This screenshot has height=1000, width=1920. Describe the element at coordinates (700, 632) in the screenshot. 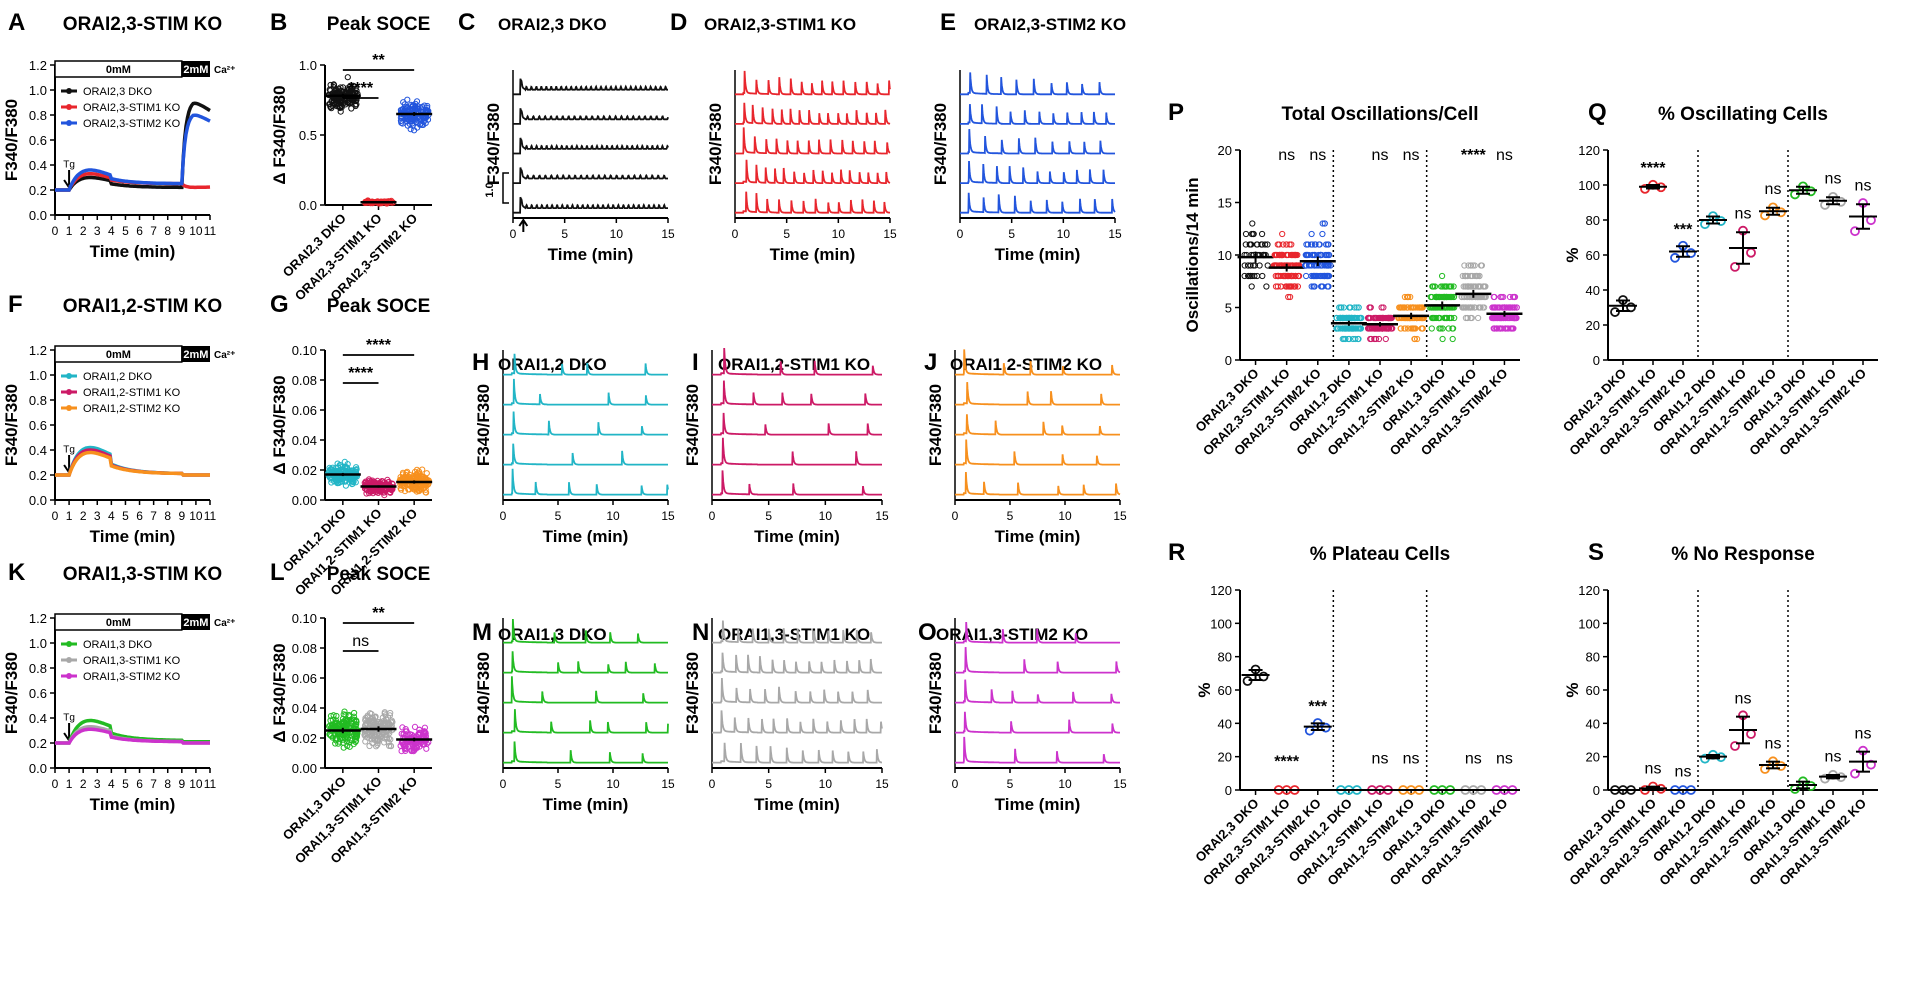

I see `panel-letter: N` at that location.